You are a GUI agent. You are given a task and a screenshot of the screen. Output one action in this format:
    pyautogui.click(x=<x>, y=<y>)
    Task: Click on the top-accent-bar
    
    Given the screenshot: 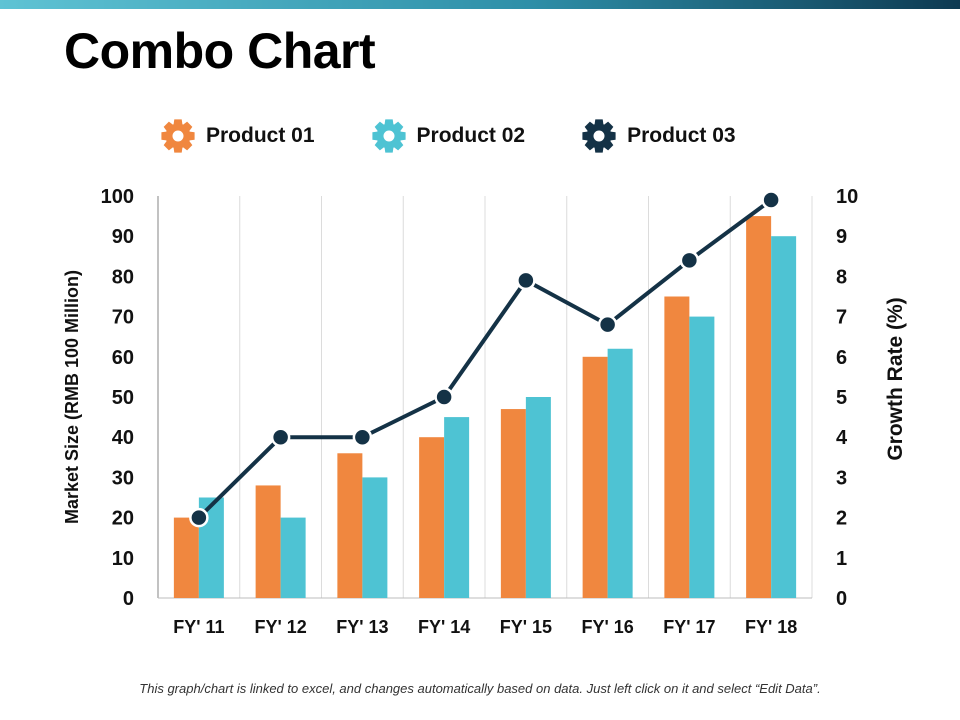 What is the action you would take?
    pyautogui.click(x=480, y=4)
    